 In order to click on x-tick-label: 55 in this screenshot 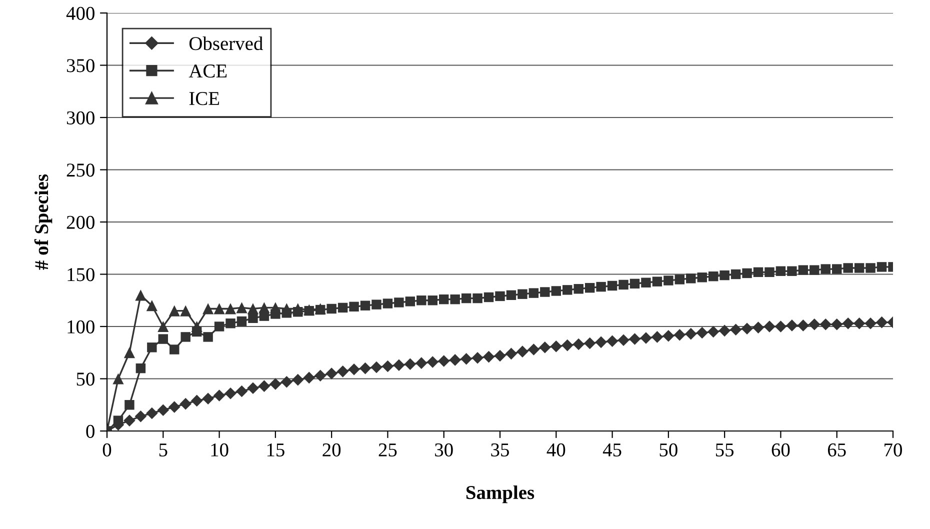, I will do `click(725, 450)`.